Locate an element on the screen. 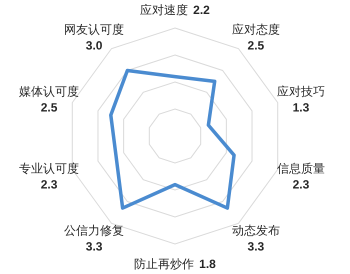 The width and height of the screenshot is (350, 274). spoke-label: 专业认可度 2.3 is located at coordinates (49, 176).